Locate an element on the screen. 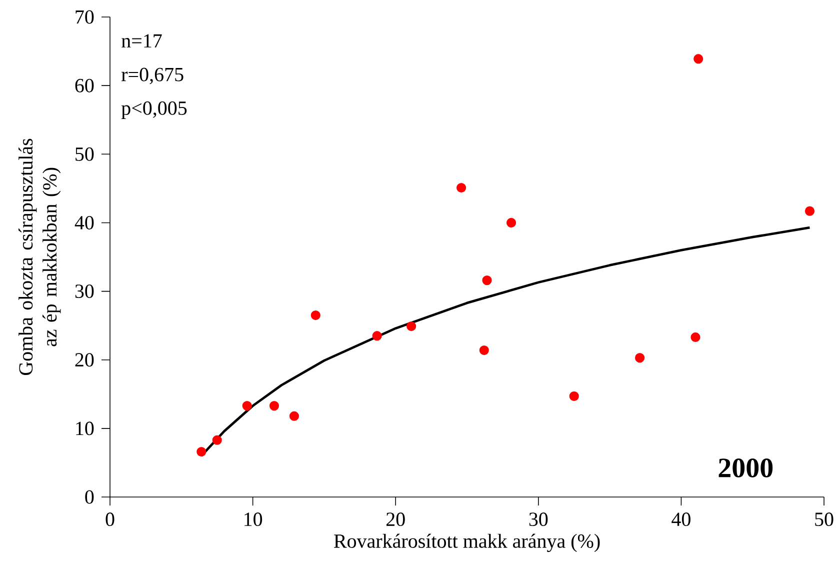 This screenshot has width=839, height=578. x-tick-label: 20 is located at coordinates (395, 519).